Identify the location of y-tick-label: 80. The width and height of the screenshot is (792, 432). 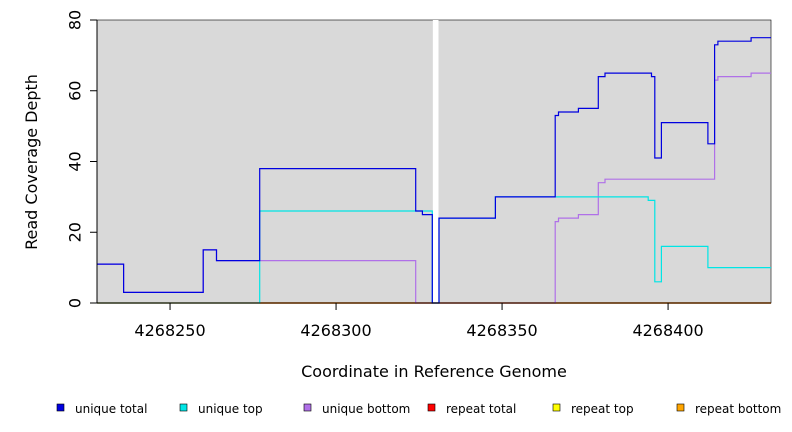
(75, 20).